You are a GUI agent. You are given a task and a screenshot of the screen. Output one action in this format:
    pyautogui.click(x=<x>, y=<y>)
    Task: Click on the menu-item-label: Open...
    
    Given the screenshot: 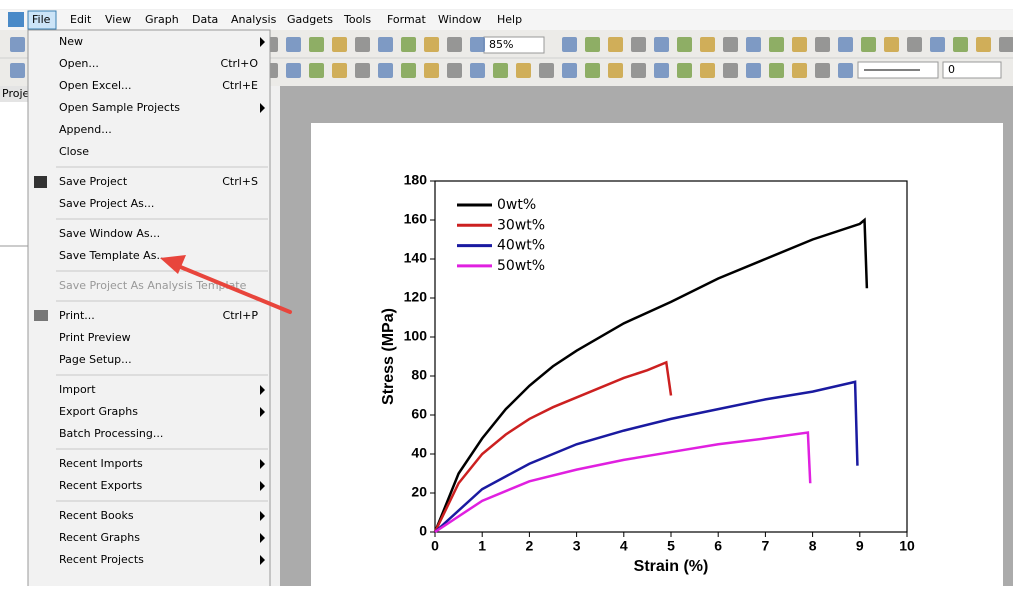 What is the action you would take?
    pyautogui.click(x=79, y=63)
    